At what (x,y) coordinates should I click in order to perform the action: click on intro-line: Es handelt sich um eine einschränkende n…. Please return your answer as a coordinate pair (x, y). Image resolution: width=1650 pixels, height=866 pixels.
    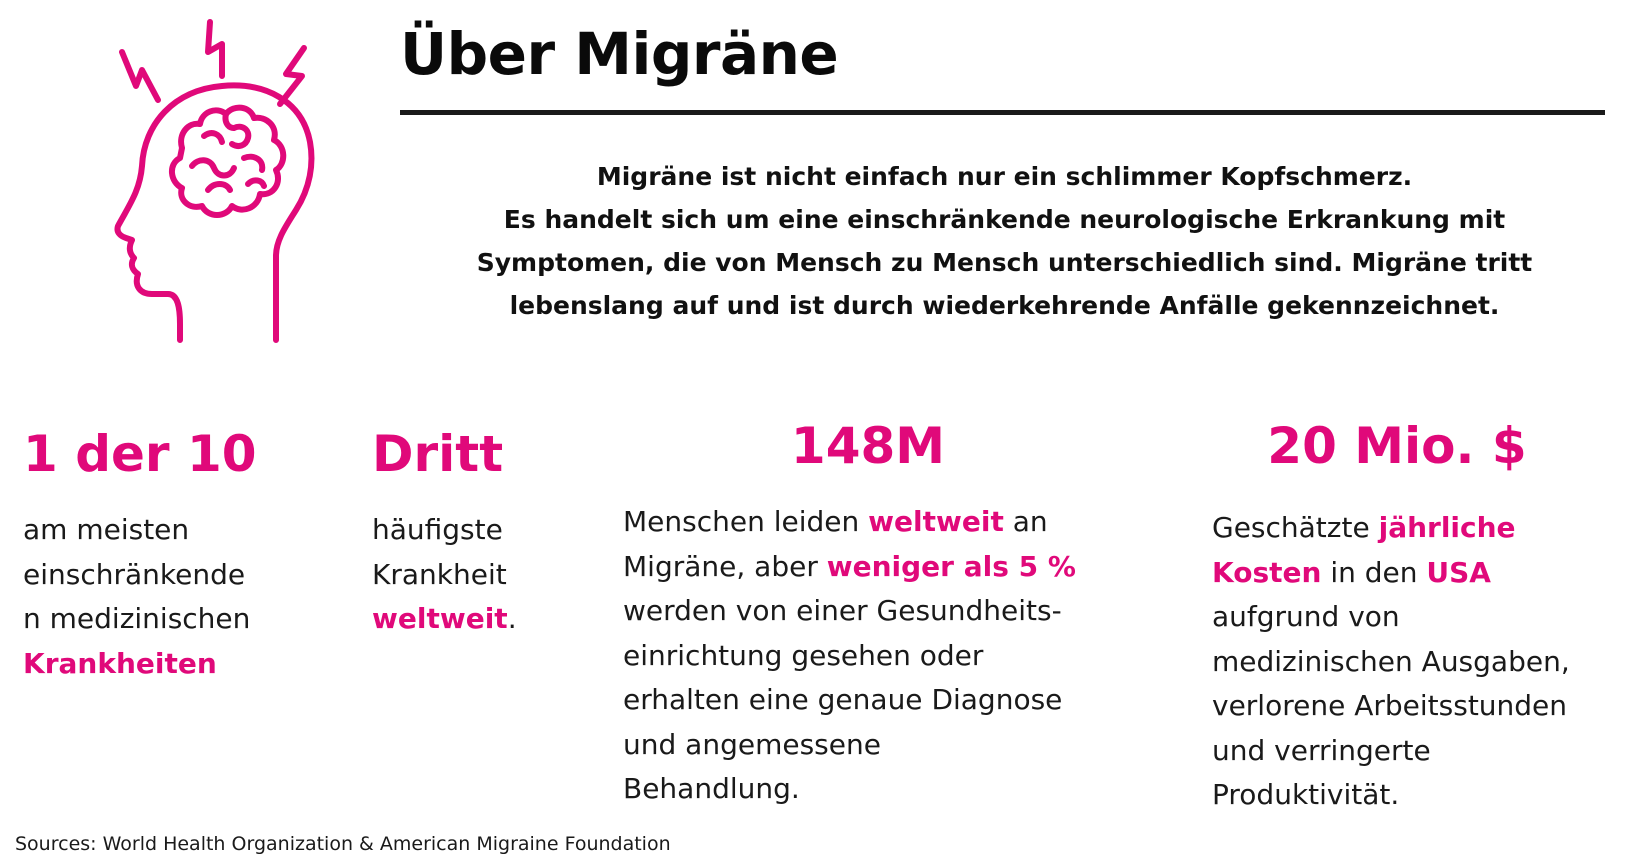
    Looking at the image, I should click on (1004, 219).